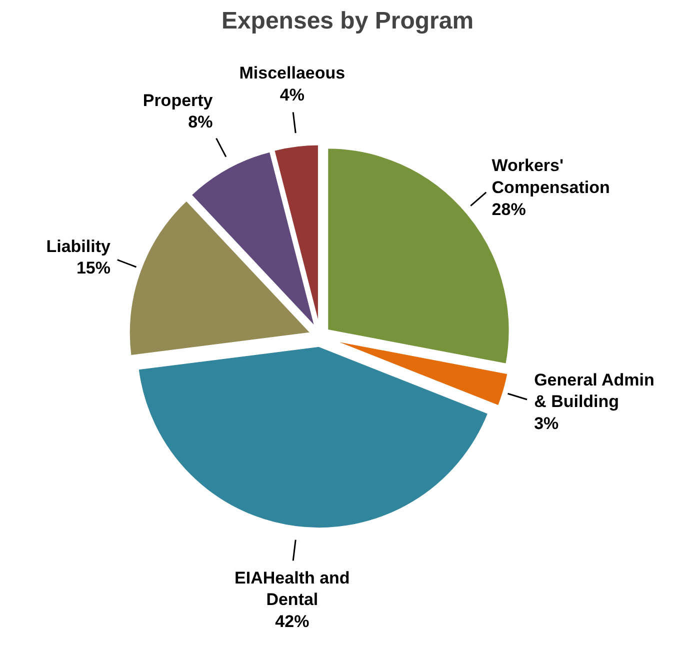 The height and width of the screenshot is (652, 694). What do you see at coordinates (292, 95) in the screenshot?
I see `data-label: 4%` at bounding box center [292, 95].